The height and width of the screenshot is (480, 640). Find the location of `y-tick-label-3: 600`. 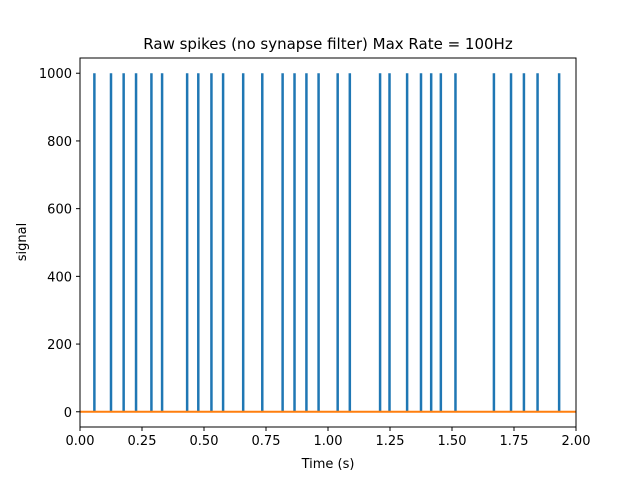

y-tick-label-3: 600 is located at coordinates (59, 210).